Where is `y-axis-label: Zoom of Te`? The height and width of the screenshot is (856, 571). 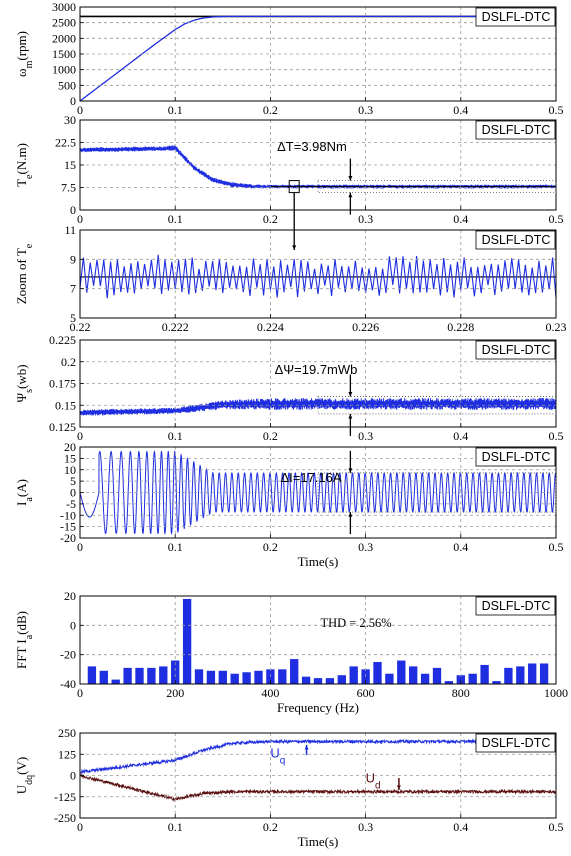
y-axis-label: Zoom of Te is located at coordinates (24, 273).